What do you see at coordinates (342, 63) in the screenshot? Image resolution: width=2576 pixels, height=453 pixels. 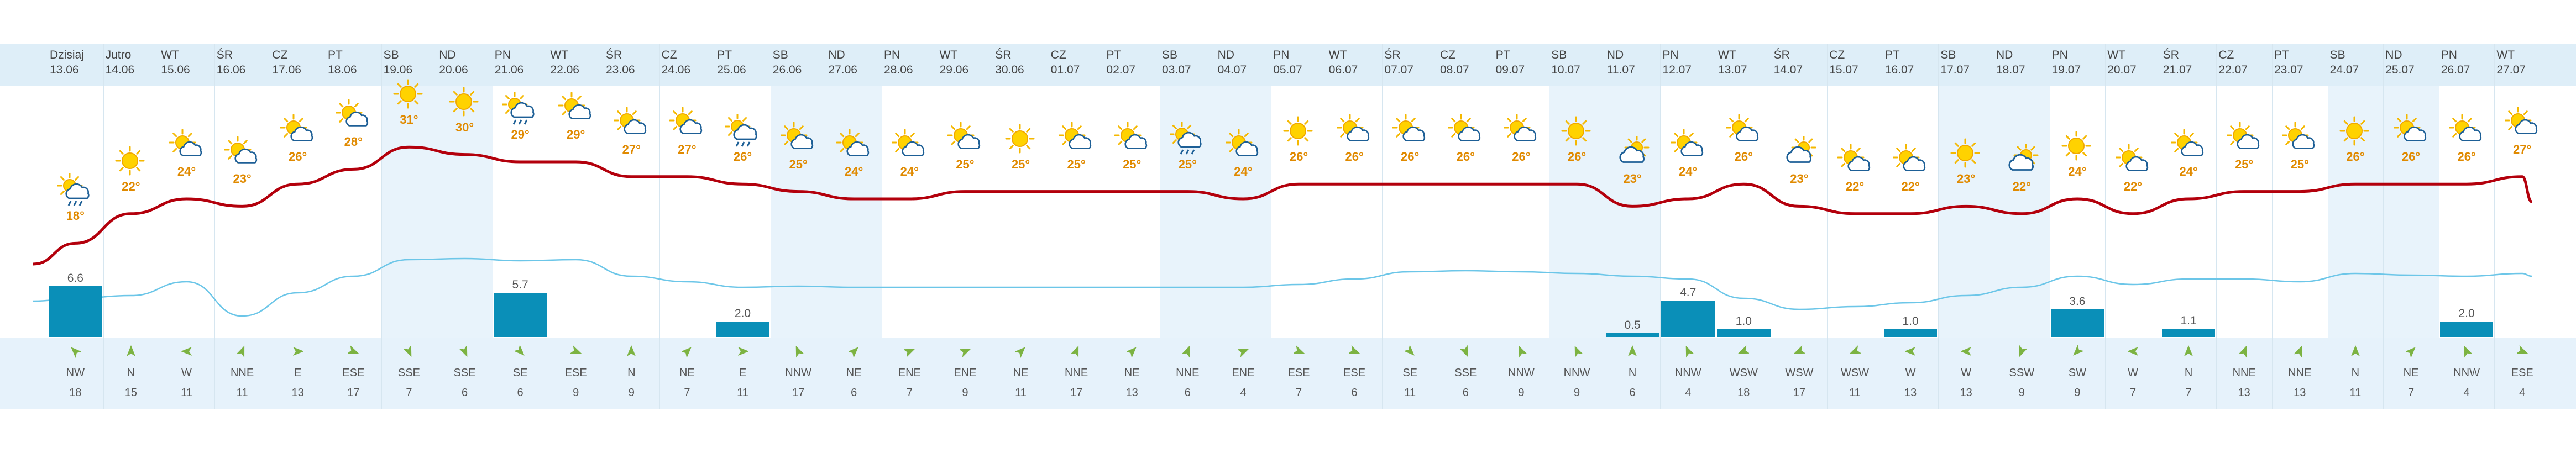 I see `day-header: PT 18.06` at bounding box center [342, 63].